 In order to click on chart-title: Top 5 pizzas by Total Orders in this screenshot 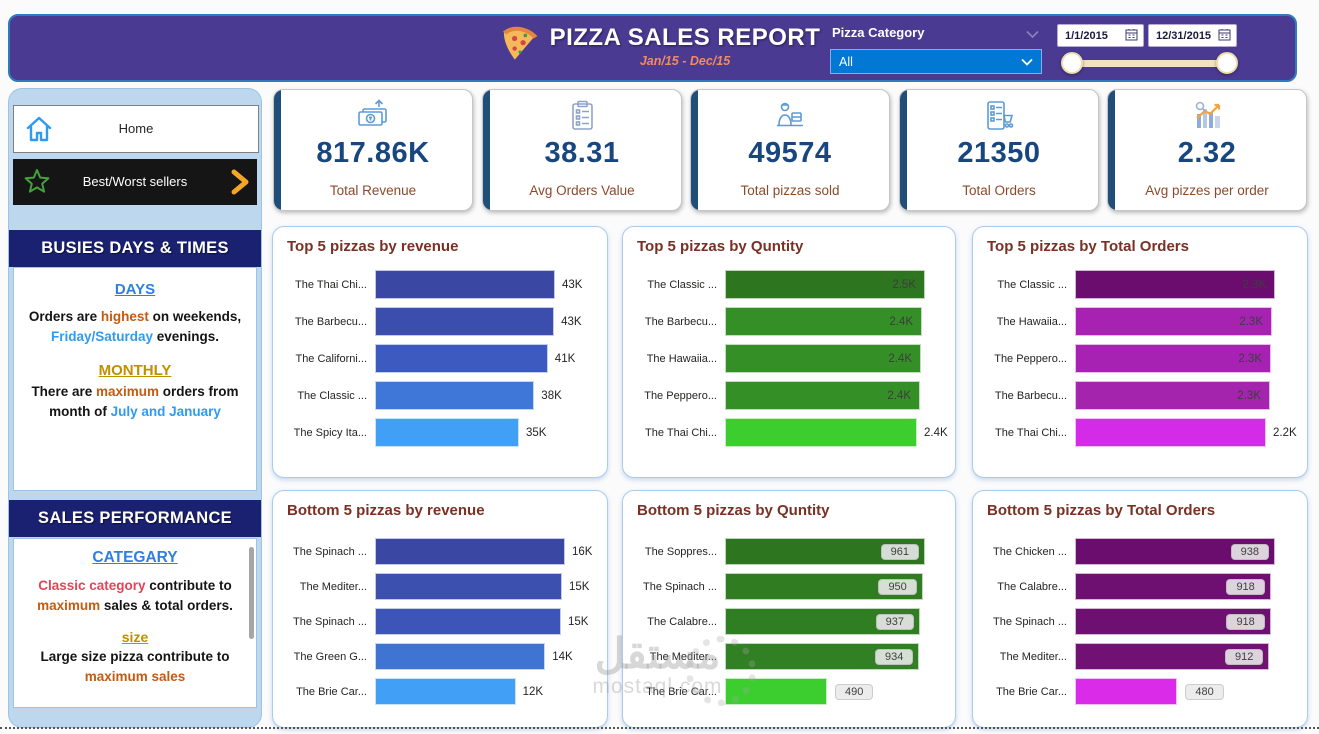, I will do `click(1088, 246)`.